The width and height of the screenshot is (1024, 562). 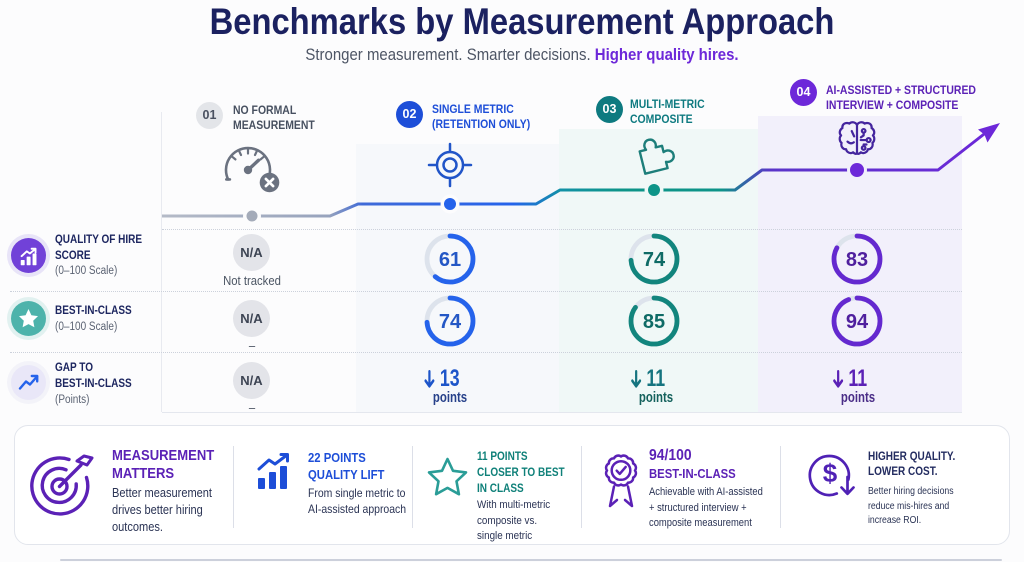 What do you see at coordinates (857, 322) in the screenshot?
I see `svg-text: 94` at bounding box center [857, 322].